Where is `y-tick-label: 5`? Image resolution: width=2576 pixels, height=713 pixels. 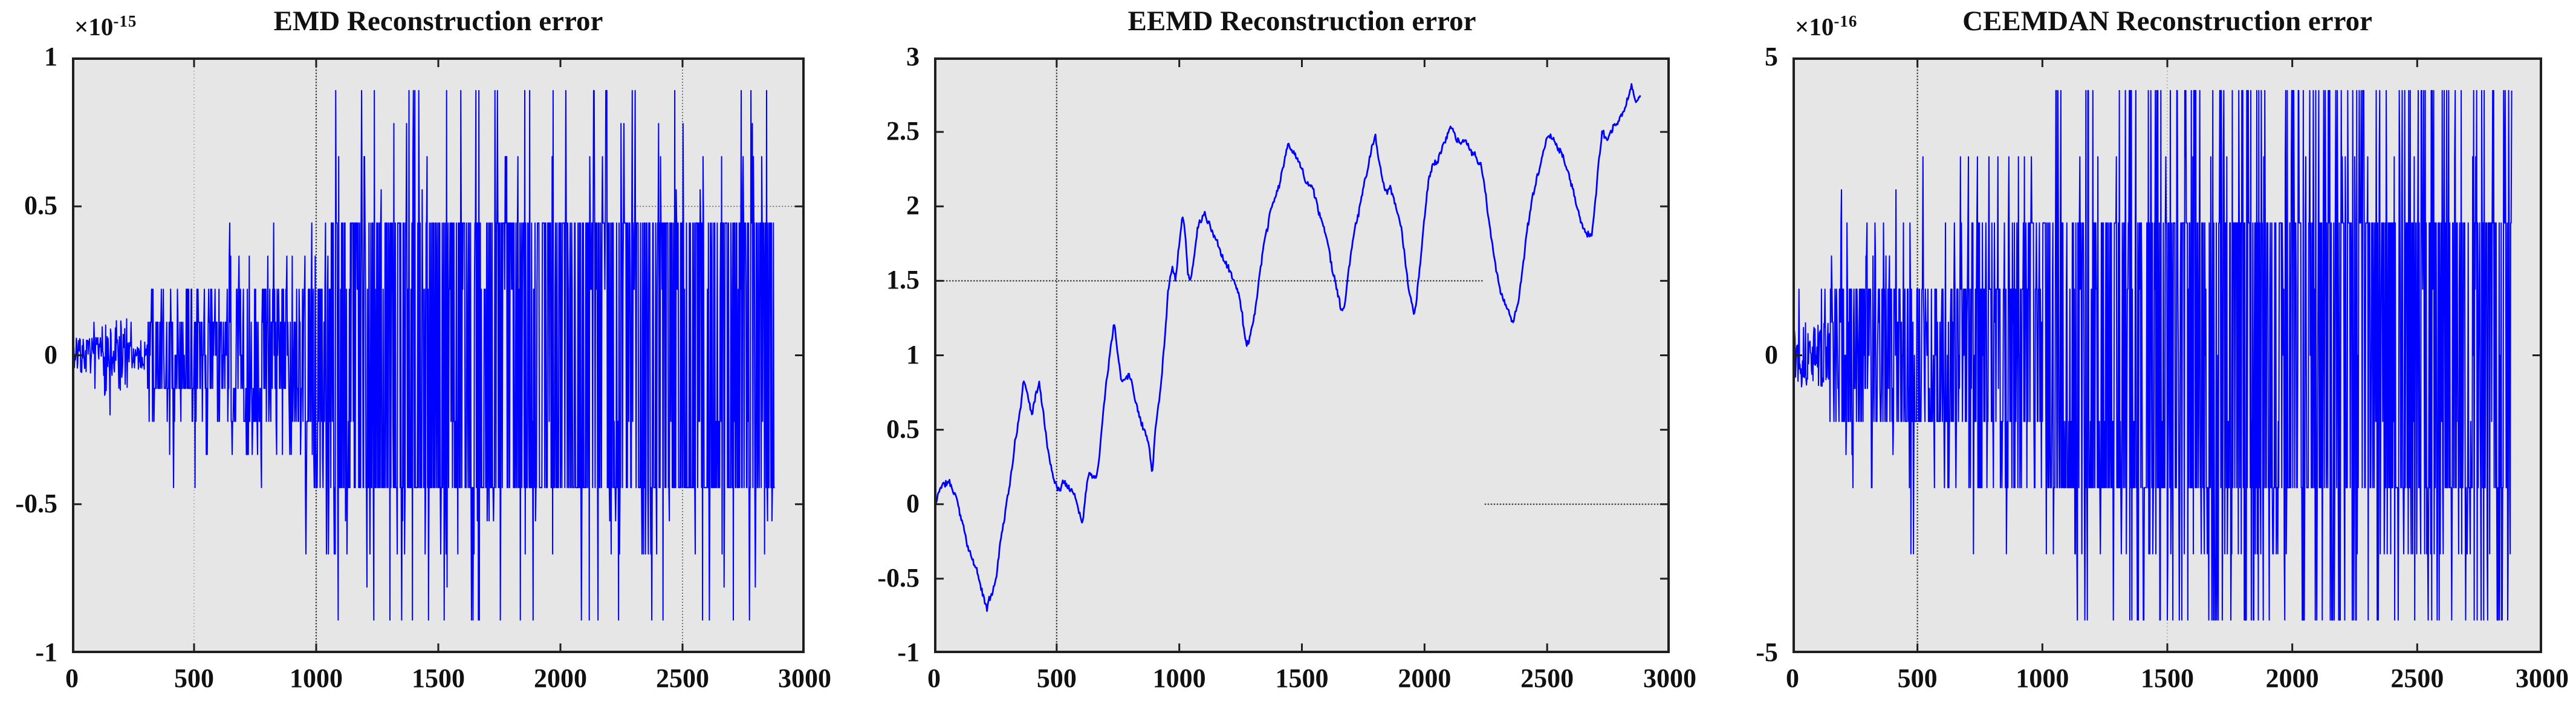
y-tick-label: 5 is located at coordinates (1772, 56).